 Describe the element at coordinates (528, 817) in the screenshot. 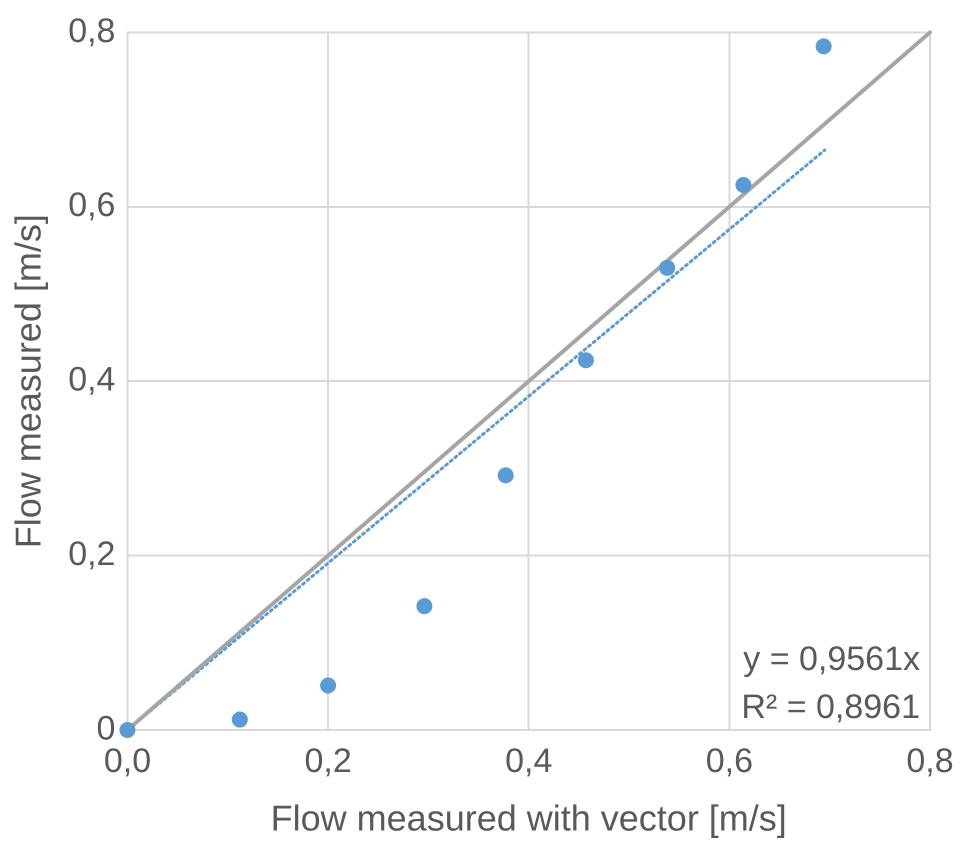

I see `x-axis-title: Flow measured with vector [m/s]` at that location.